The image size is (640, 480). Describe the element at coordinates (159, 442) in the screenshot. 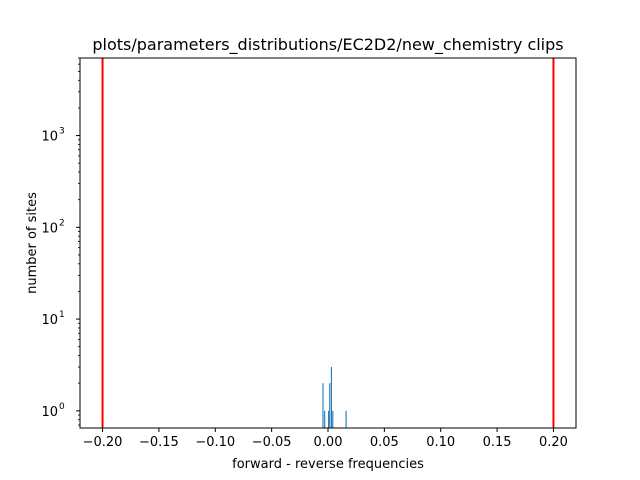

I see `x-tick-label: −0.15` at that location.